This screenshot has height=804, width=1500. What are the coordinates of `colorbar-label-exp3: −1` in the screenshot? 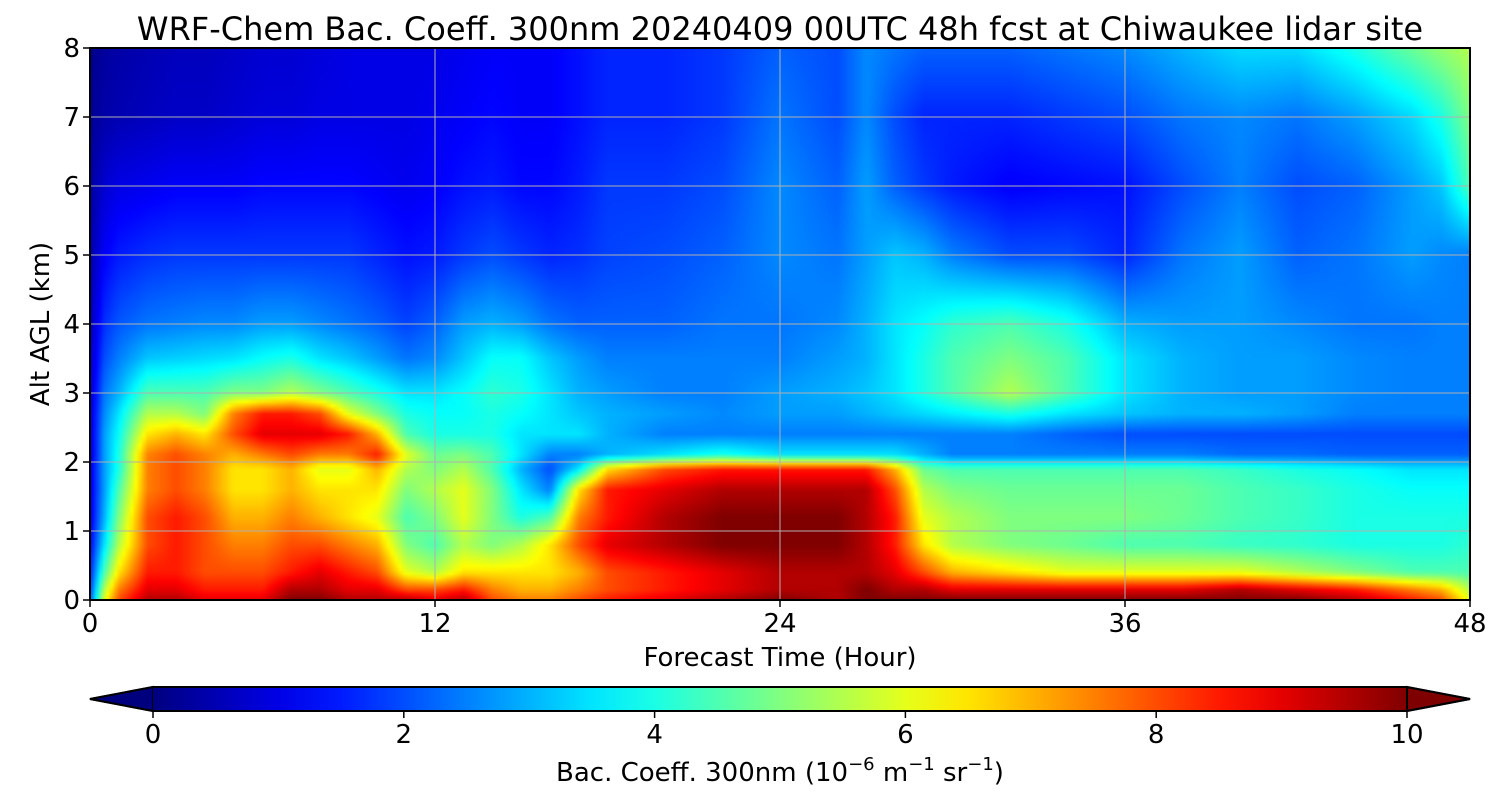 It's located at (980, 764).